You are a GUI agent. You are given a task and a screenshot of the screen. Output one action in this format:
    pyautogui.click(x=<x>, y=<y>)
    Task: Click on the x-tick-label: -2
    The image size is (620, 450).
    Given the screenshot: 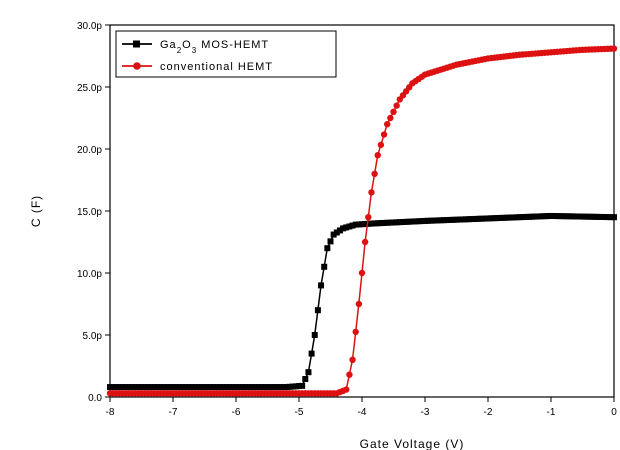 What is the action you would take?
    pyautogui.click(x=488, y=412)
    